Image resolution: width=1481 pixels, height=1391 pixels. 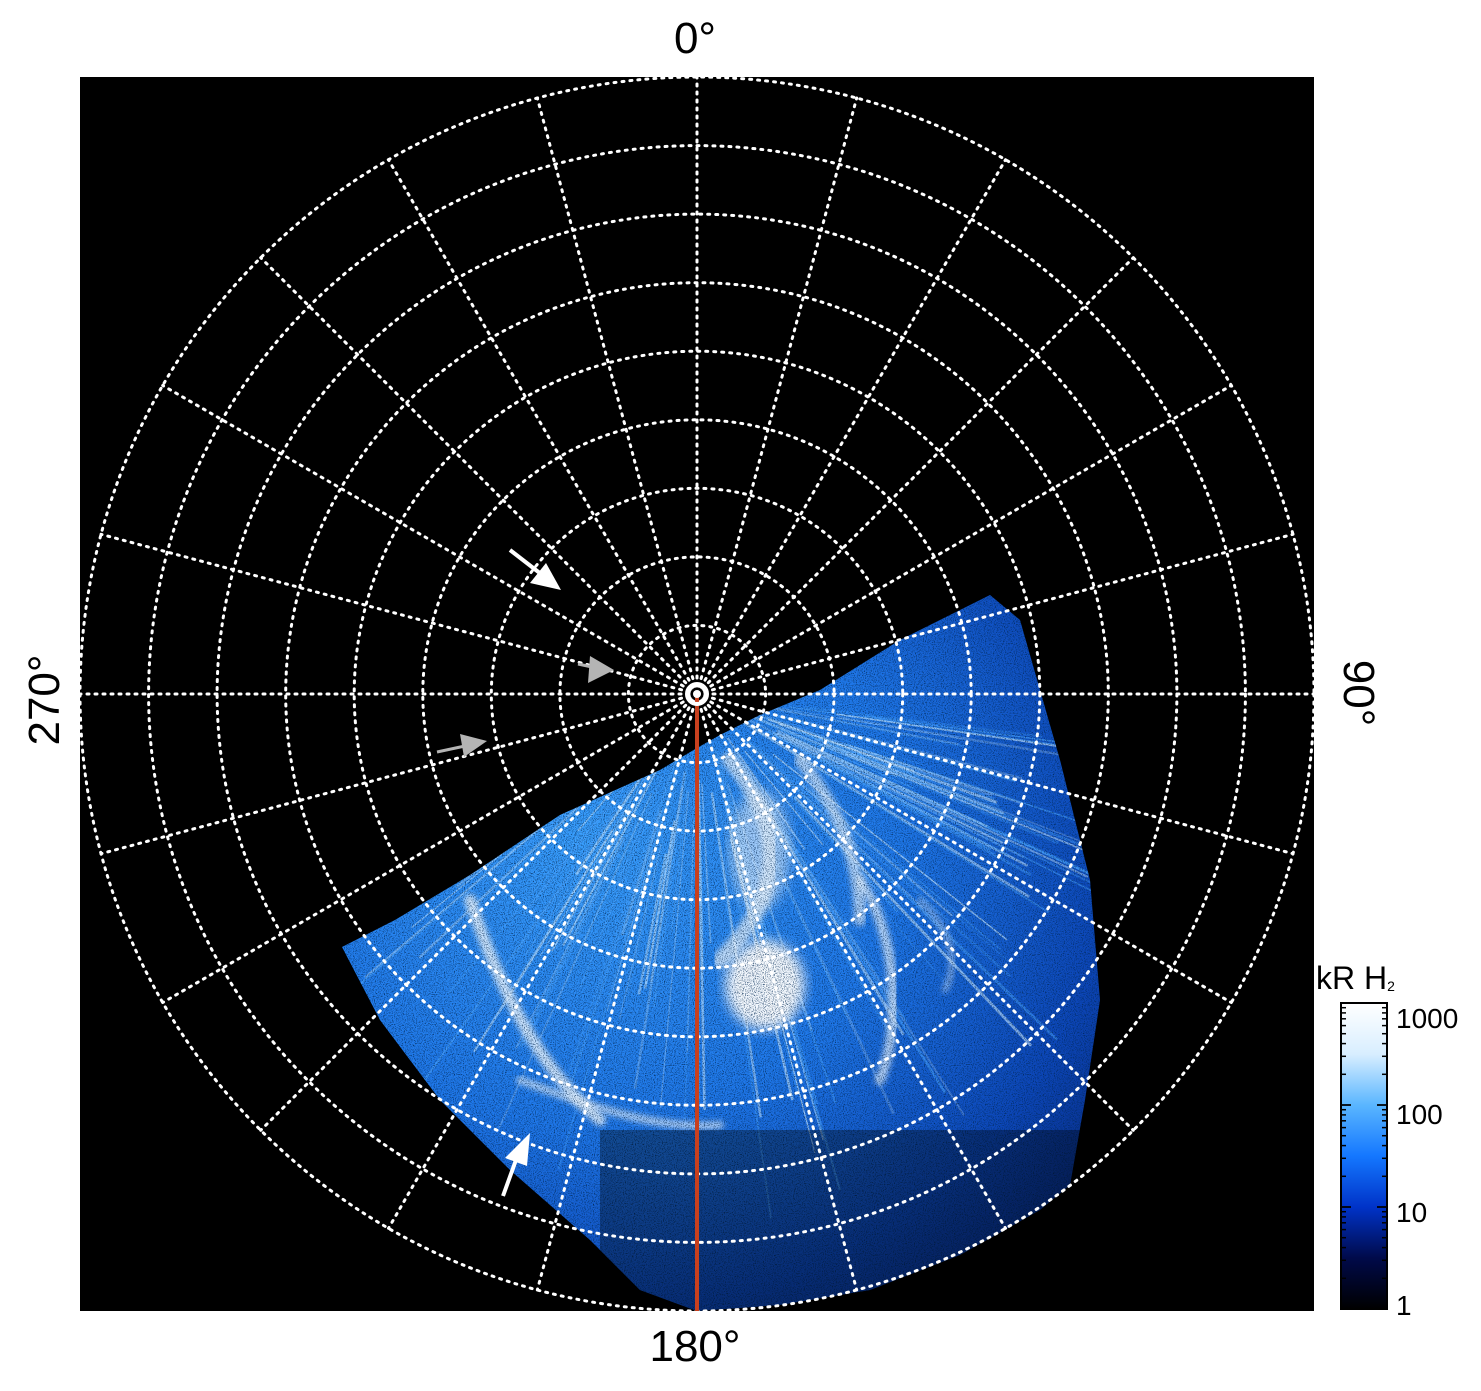 I want to click on white-arrow-bottom, so click(x=515, y=1165).